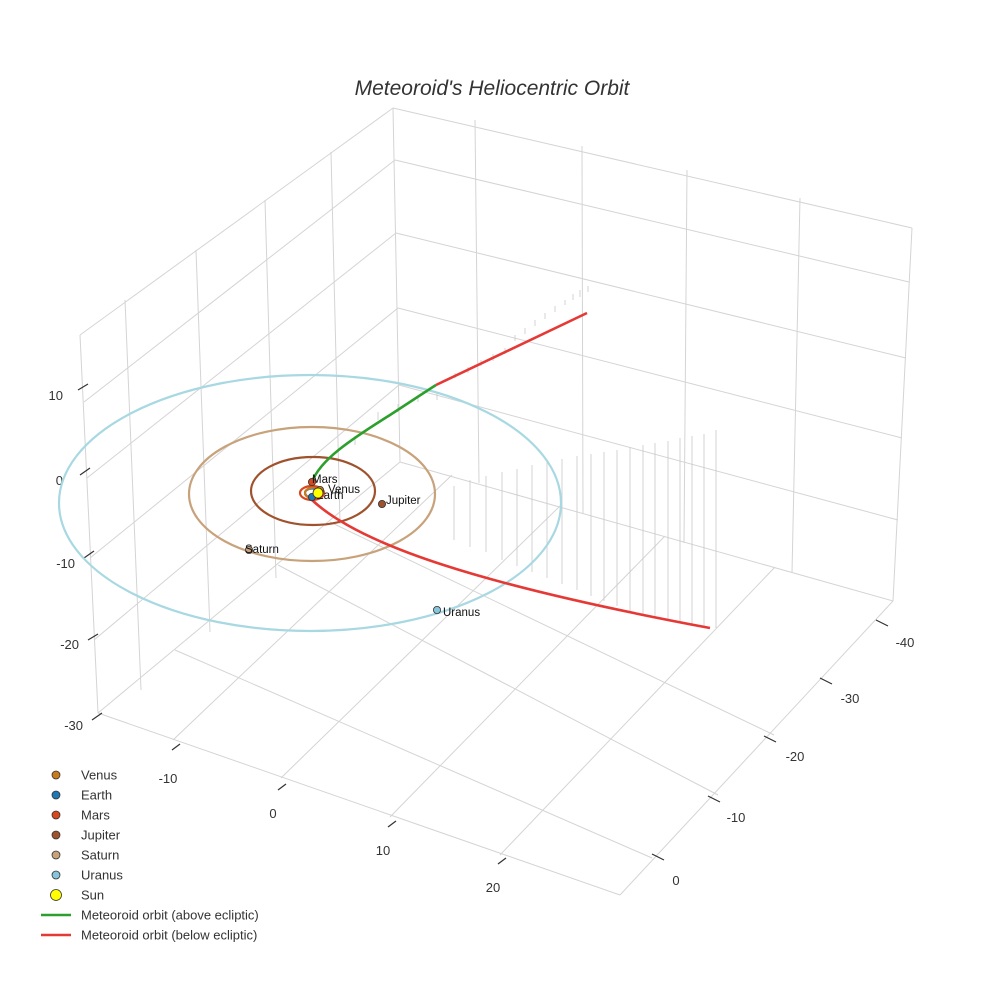 This screenshot has width=984, height=984. What do you see at coordinates (262, 550) in the screenshot?
I see `saturn-label: Saturn` at bounding box center [262, 550].